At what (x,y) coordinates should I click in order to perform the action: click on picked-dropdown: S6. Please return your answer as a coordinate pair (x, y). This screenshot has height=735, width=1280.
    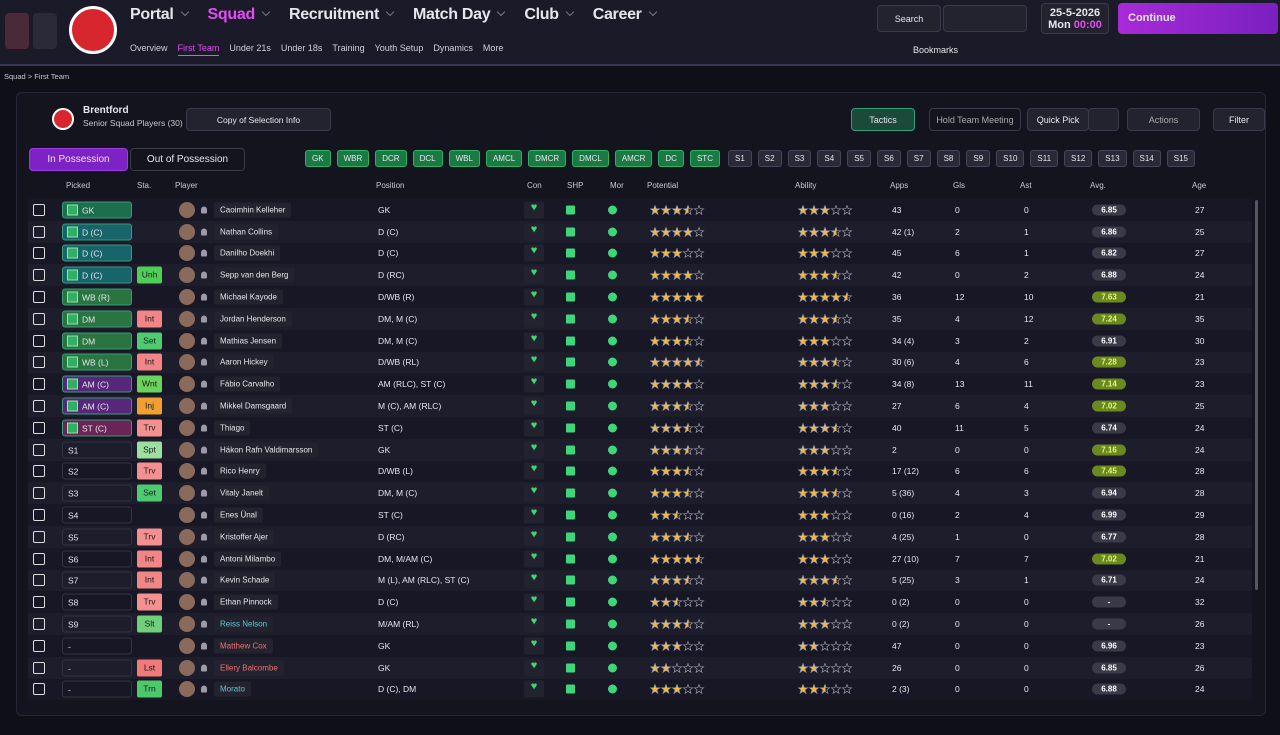
    Looking at the image, I should click on (97, 559).